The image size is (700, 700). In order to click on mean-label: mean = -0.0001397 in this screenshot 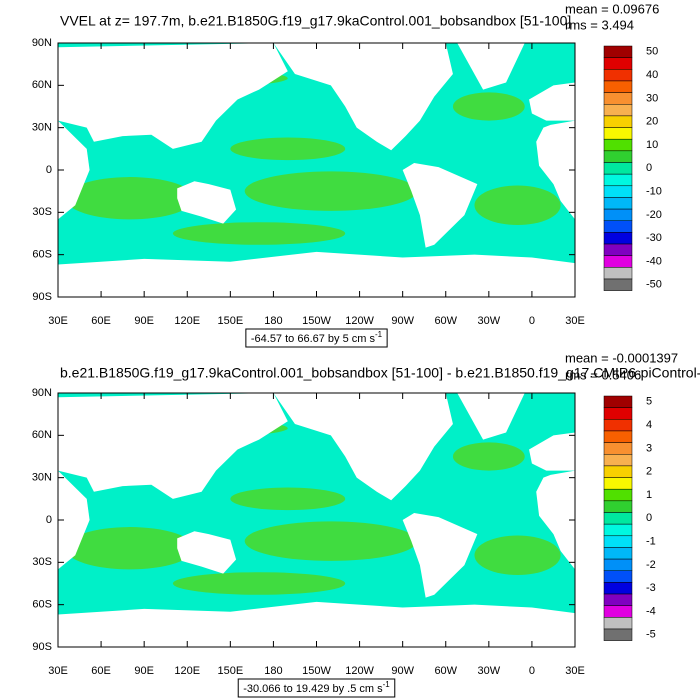, I will do `click(621, 357)`.